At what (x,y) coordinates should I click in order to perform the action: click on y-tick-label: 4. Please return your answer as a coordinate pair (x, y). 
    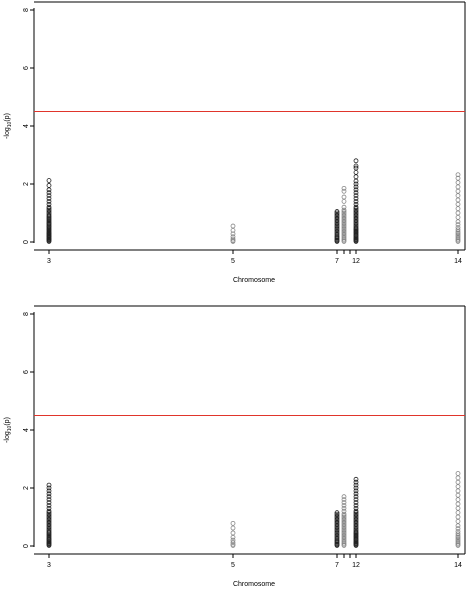
    Looking at the image, I should click on (26, 430).